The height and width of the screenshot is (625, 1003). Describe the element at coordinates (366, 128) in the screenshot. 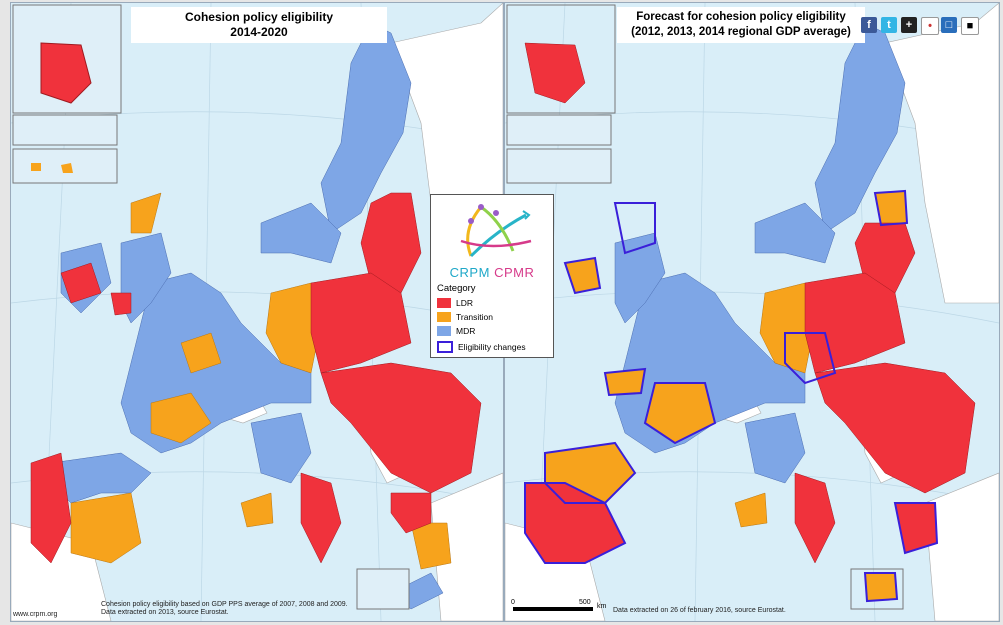

I see `scandinavia-mdr` at that location.